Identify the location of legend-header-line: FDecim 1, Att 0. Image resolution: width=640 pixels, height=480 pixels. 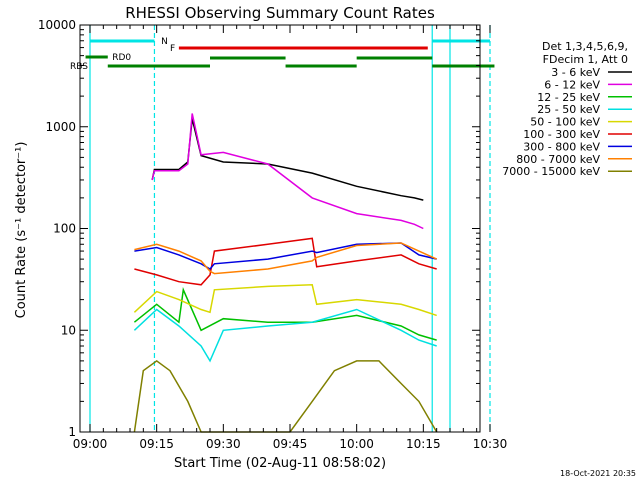
(585, 59).